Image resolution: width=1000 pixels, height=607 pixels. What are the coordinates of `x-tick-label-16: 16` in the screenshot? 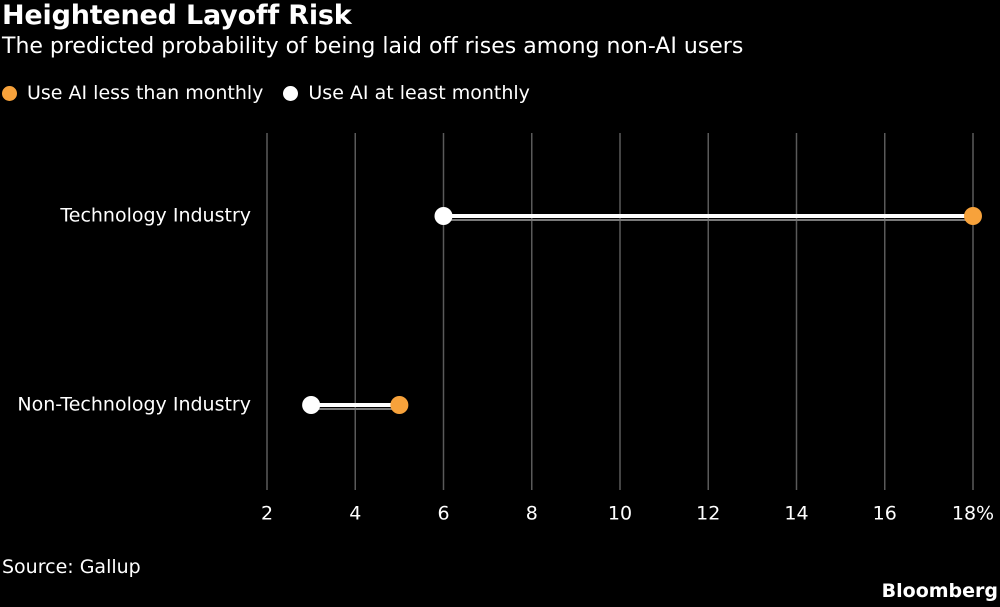 It's located at (885, 514).